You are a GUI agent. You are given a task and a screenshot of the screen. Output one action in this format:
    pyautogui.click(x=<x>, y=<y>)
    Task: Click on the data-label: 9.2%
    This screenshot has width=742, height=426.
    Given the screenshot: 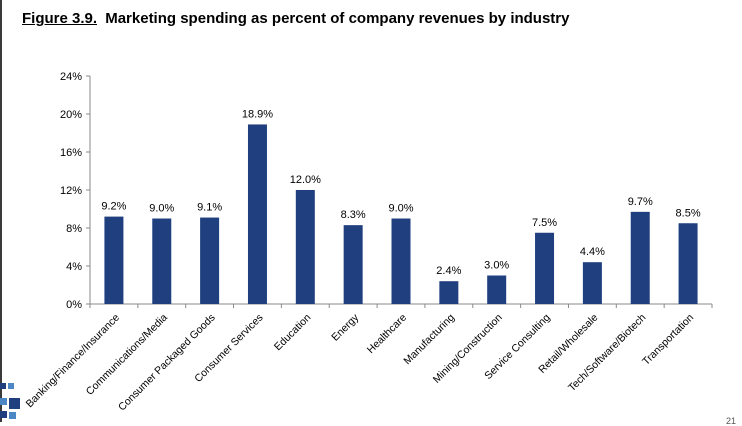 What is the action you would take?
    pyautogui.click(x=113, y=207)
    